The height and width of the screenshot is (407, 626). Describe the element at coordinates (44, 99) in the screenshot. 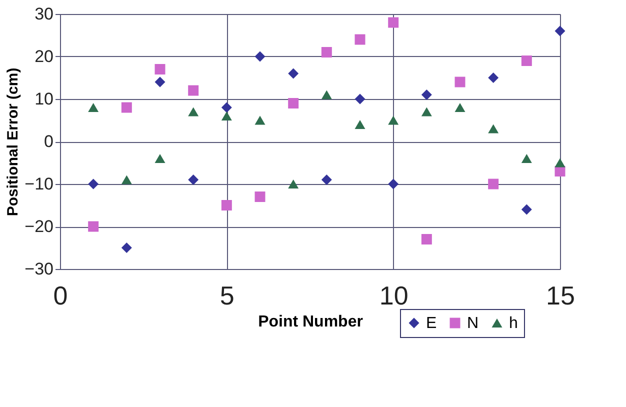

I see `y-tick-label: 10` at that location.